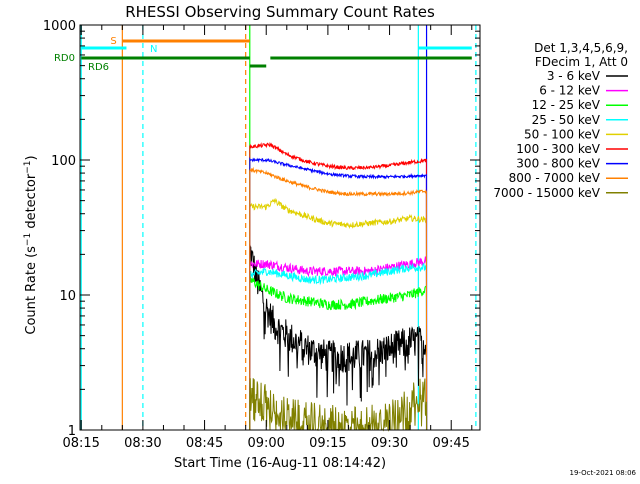 Image resolution: width=640 pixels, height=484 pixels. I want to click on y-tick-label: 10, so click(67, 296).